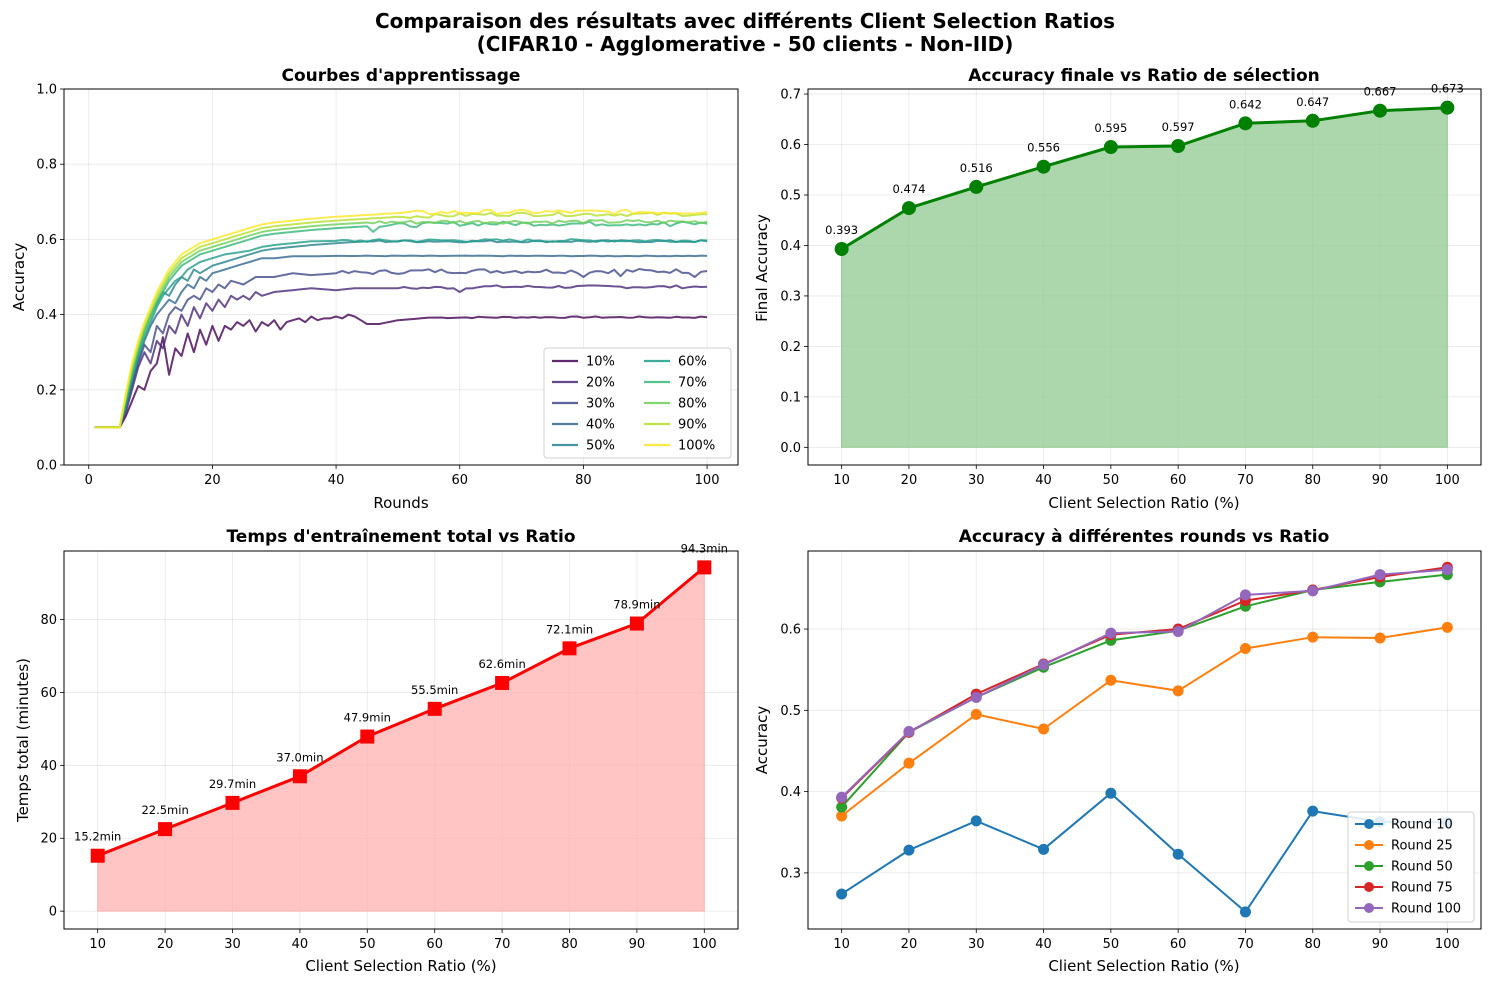  I want to click on y-tick-label: 0.3, so click(790, 296).